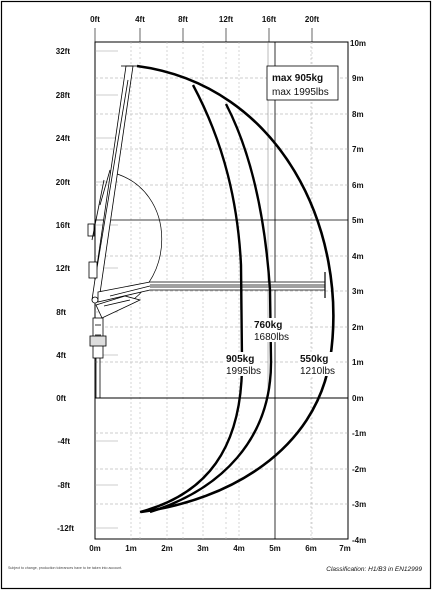 The height and width of the screenshot is (595, 432). I want to click on right-tick-6m: 6m, so click(358, 185).